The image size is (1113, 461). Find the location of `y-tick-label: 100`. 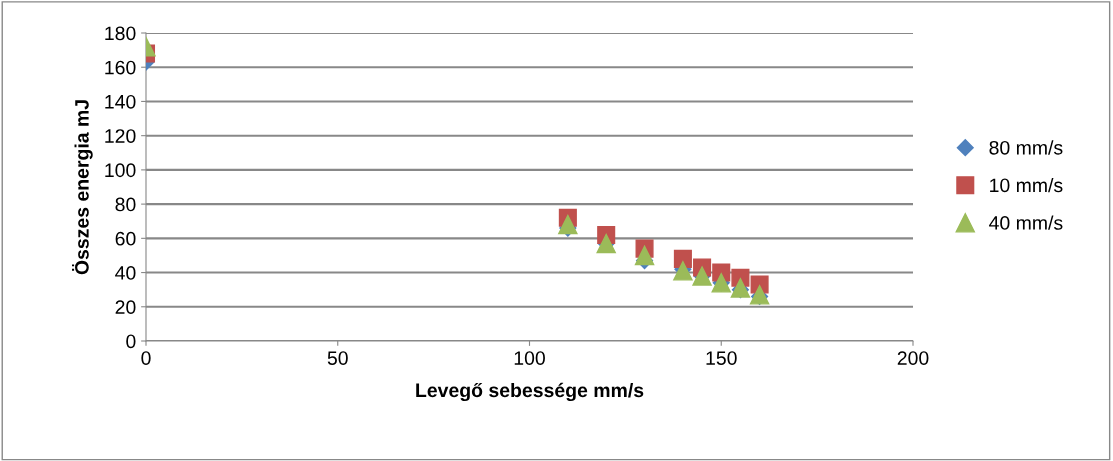

y-tick-label: 100 is located at coordinates (120, 170).